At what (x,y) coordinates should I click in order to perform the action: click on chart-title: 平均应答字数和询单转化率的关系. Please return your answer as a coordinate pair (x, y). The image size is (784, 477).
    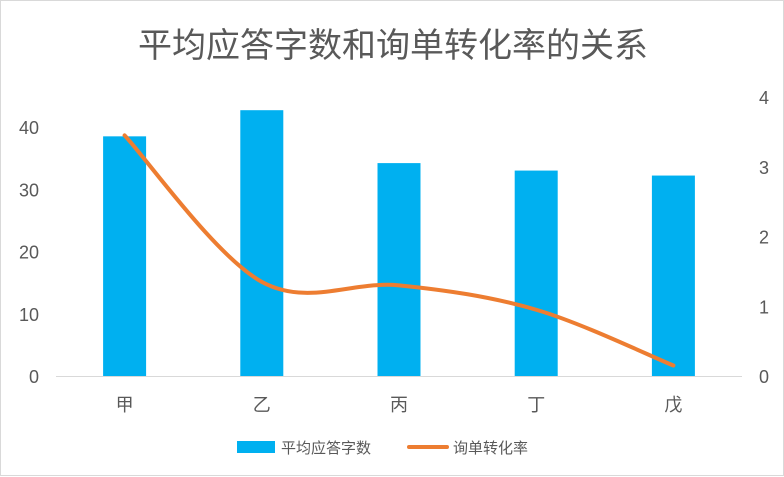
    Looking at the image, I should click on (393, 46).